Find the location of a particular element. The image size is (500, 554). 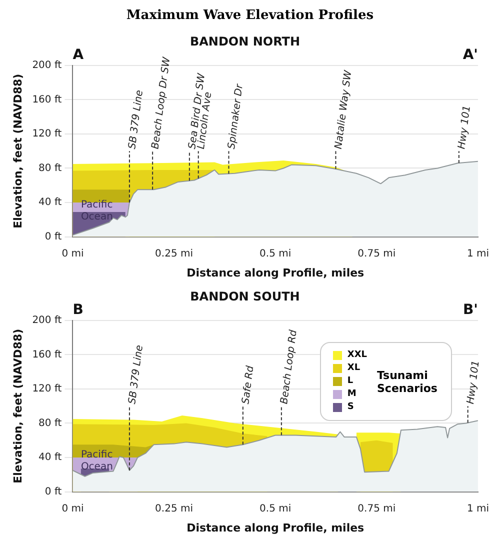

ref-line-label: Safe Rd is located at coordinates (248, 384).